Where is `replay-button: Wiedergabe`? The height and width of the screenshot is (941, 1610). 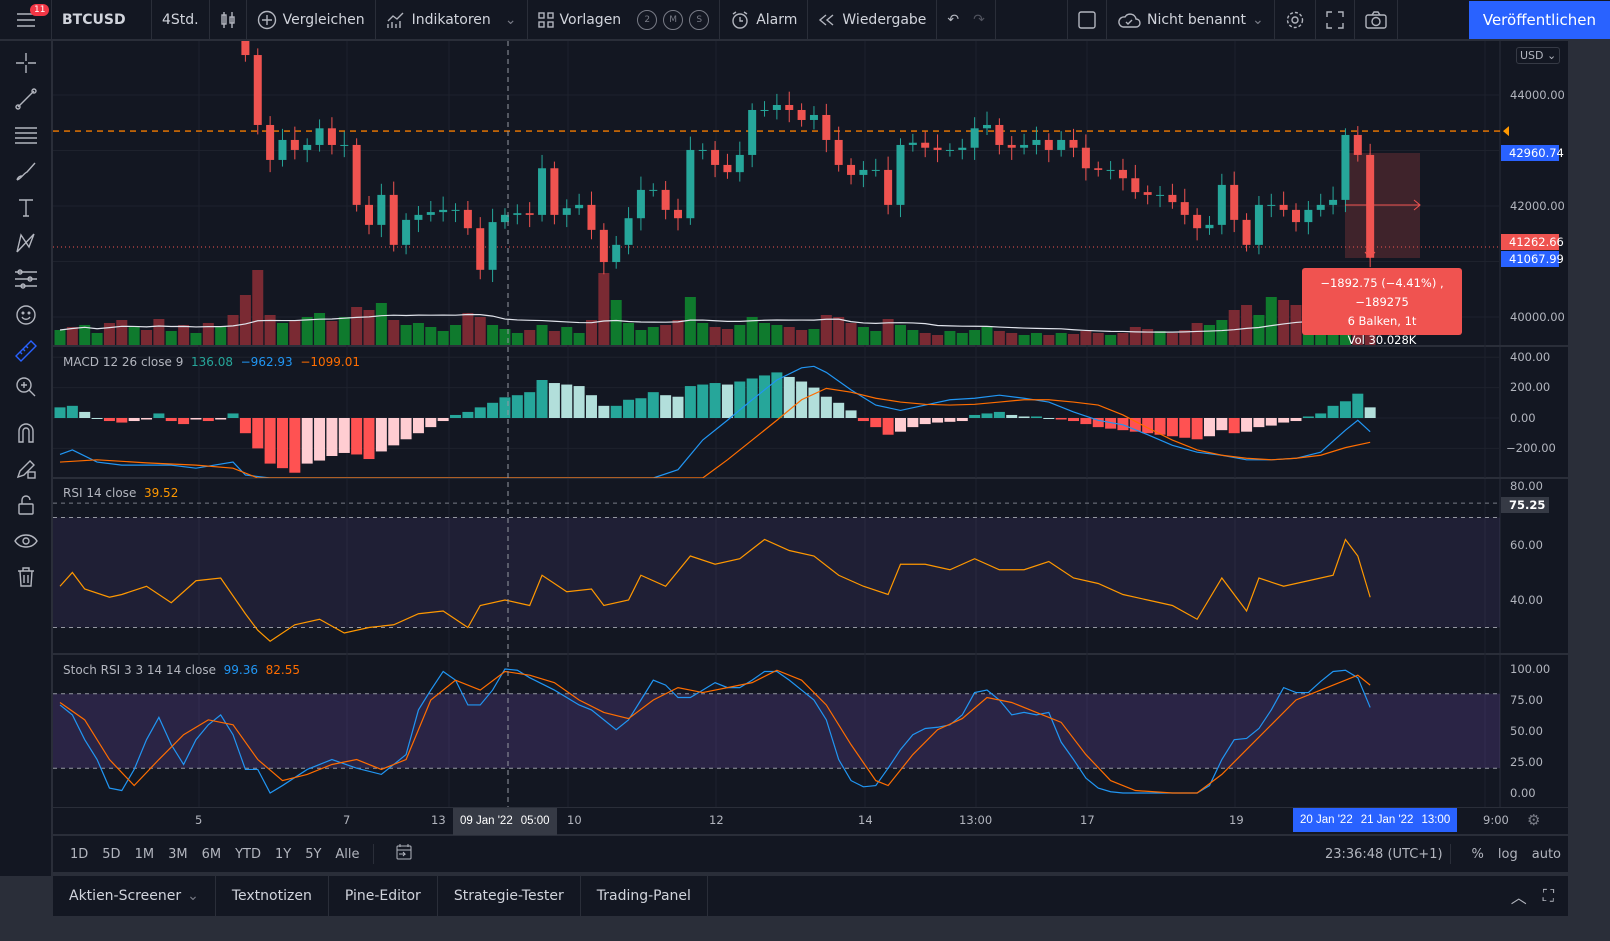
replay-button: Wiedergabe is located at coordinates (873, 20).